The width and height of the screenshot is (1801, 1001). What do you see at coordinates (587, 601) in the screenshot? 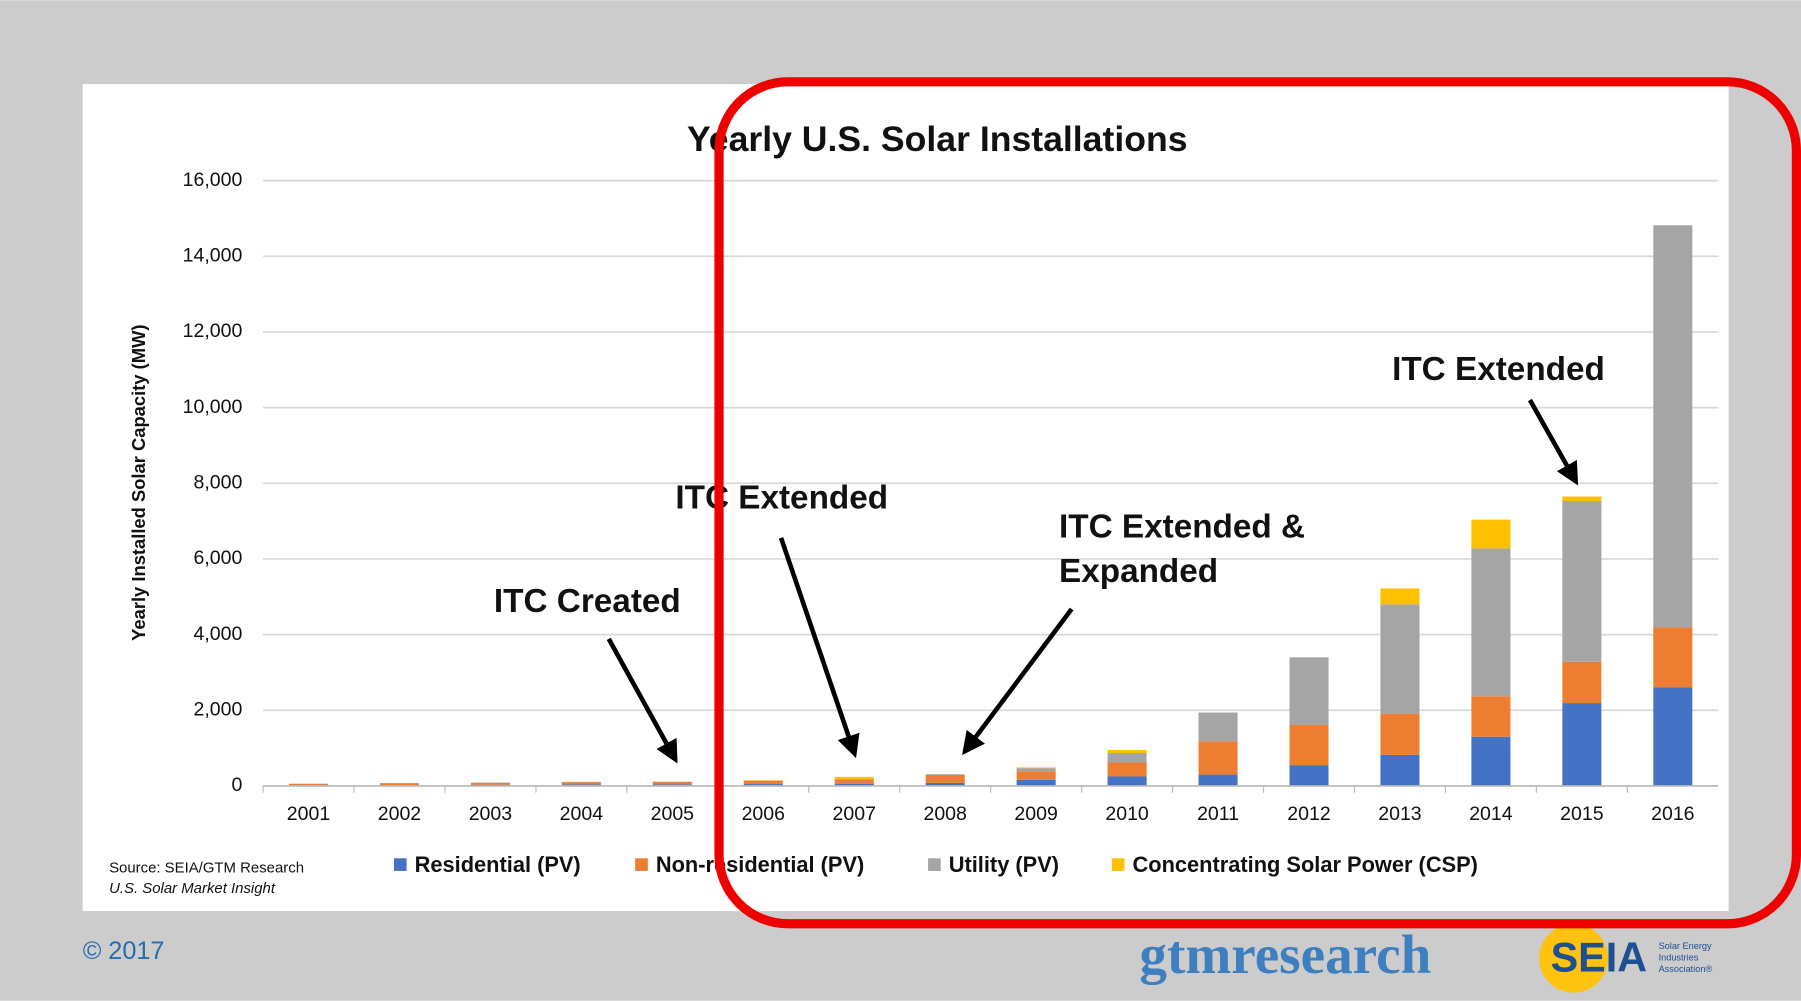
I see `annotation: ITC Created` at bounding box center [587, 601].